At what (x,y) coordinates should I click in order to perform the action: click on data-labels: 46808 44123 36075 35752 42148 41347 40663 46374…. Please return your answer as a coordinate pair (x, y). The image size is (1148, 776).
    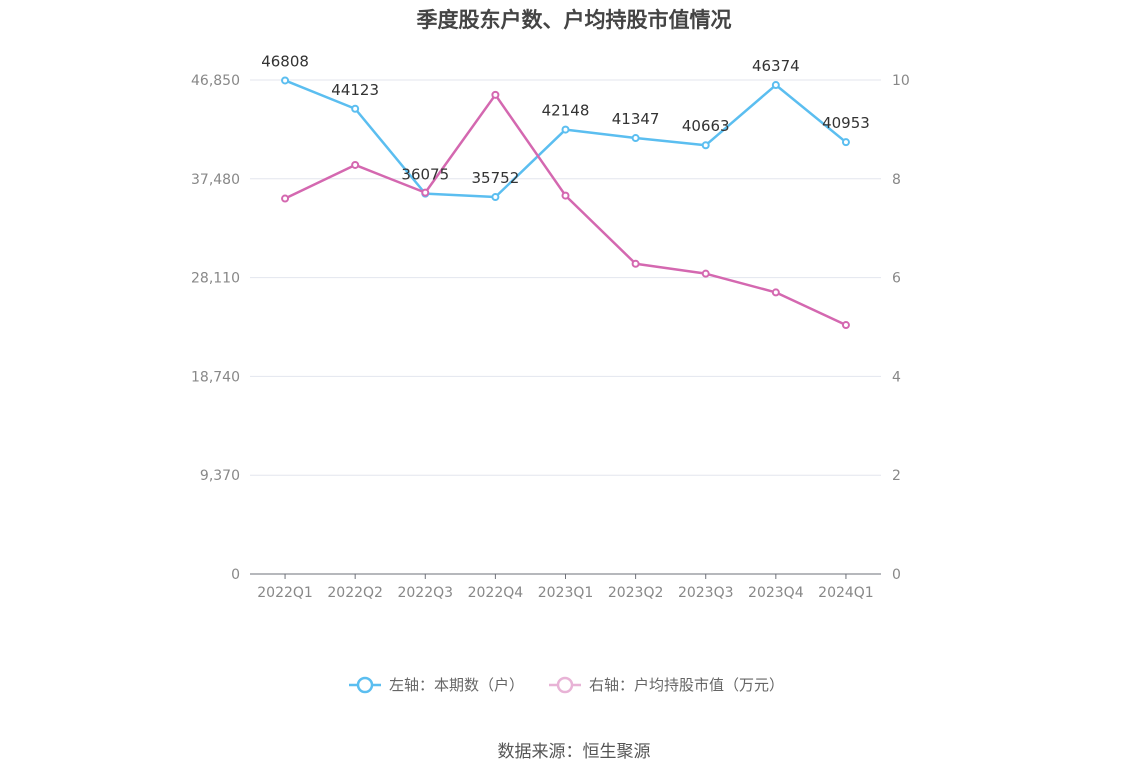
    Looking at the image, I should click on (565, 119).